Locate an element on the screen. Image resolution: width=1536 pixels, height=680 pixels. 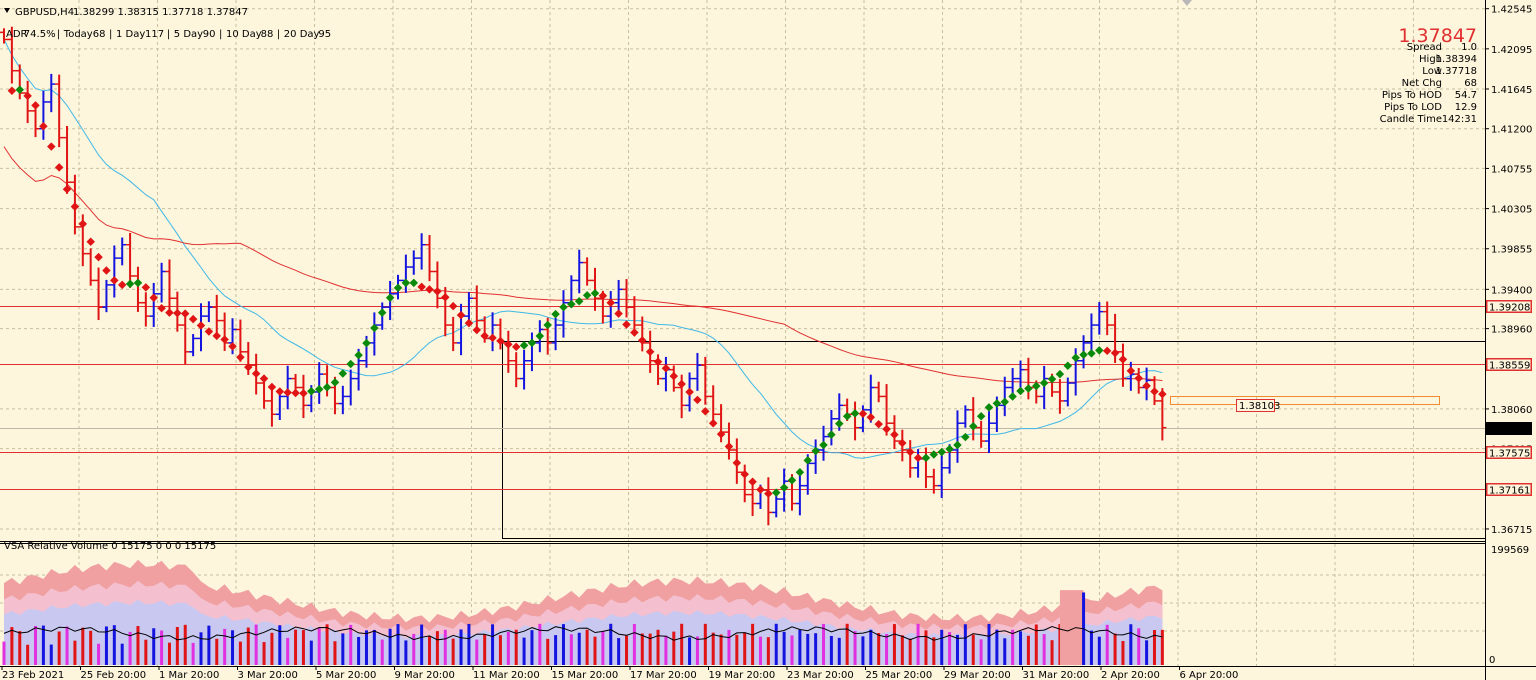
time-tick-label: 2 Apr 20:00 is located at coordinates (1130, 675).